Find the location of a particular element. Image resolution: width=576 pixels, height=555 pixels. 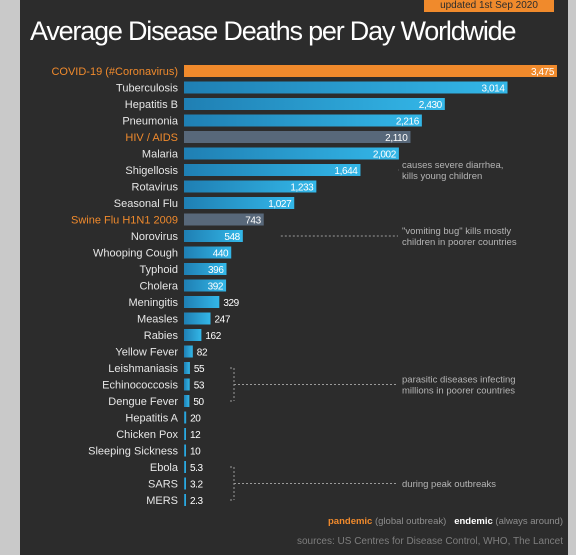

bar-cholera is located at coordinates (205, 285).